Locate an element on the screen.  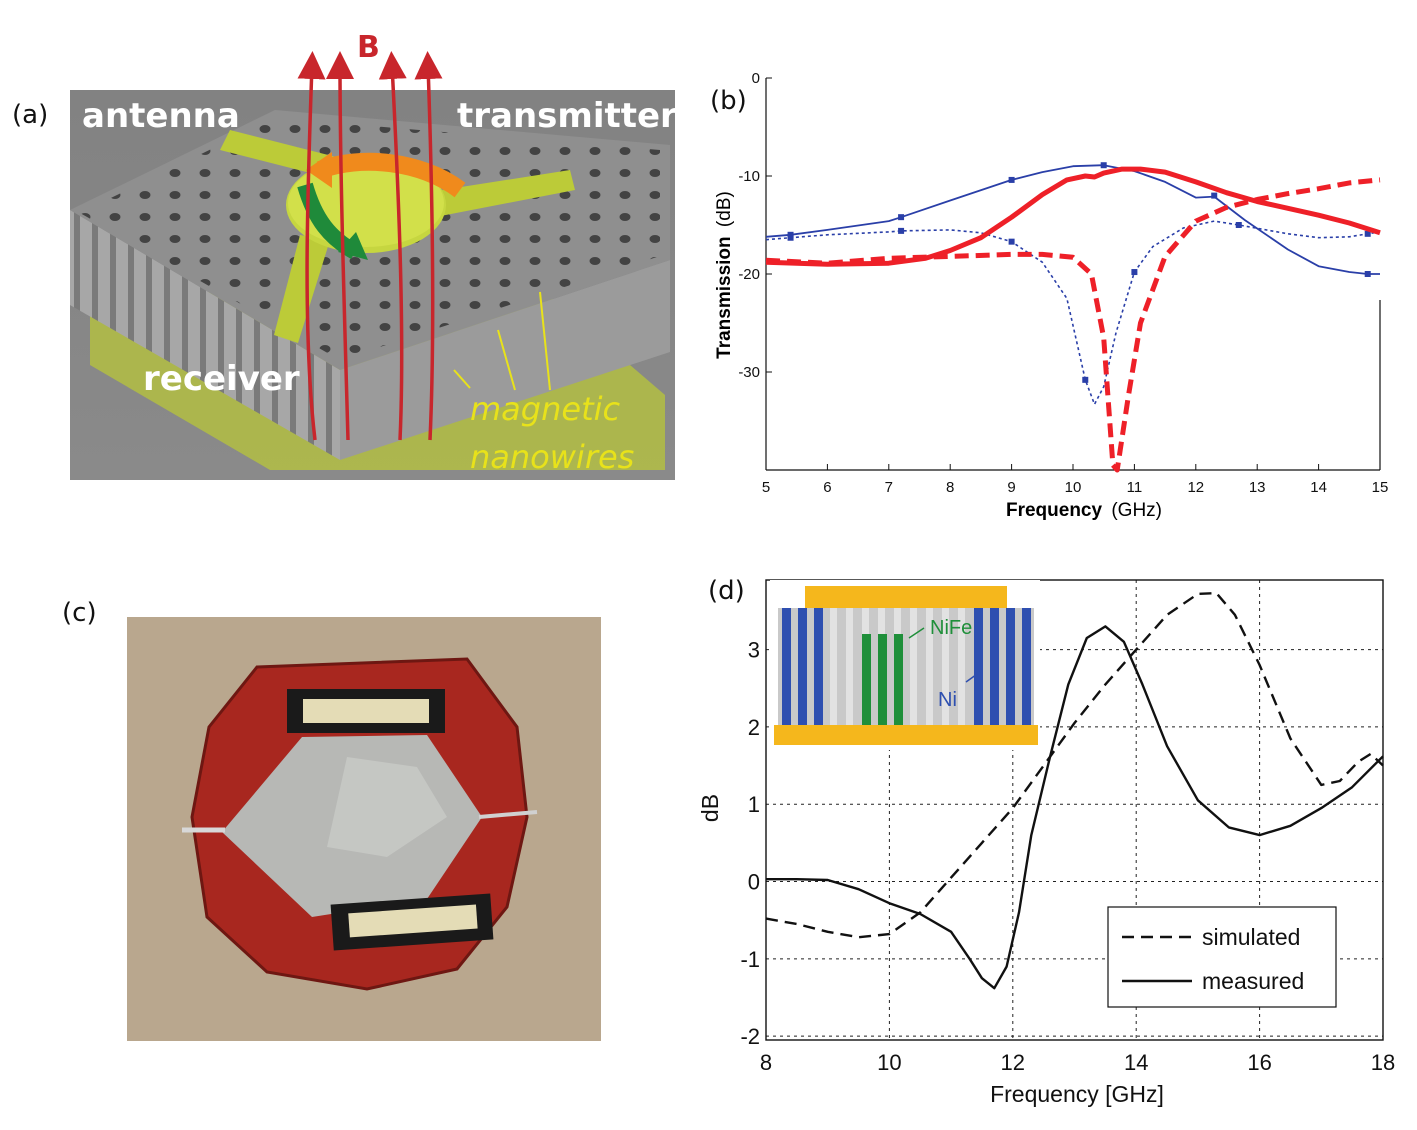
panel-label-c: (c) is located at coordinates (79, 613).